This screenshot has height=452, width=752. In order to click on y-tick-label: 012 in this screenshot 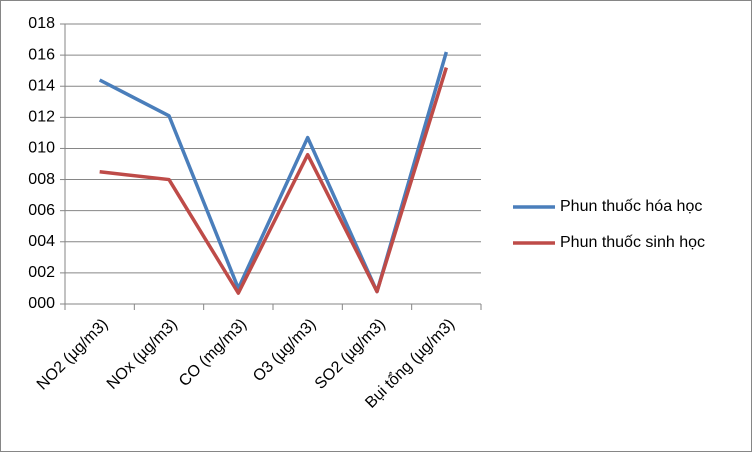, I will do `click(41, 117)`.